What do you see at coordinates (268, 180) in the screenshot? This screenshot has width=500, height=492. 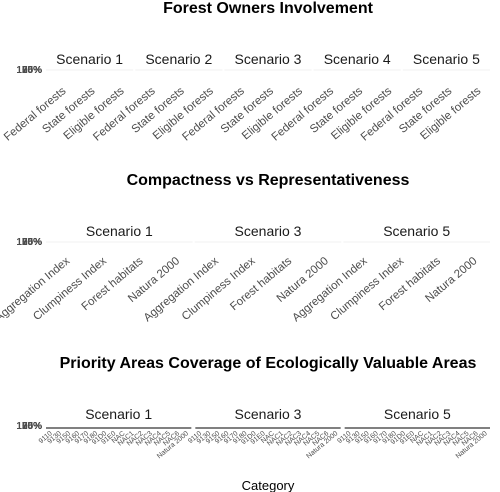 I see `chart2-title: Compactness vs Representativeness` at bounding box center [268, 180].